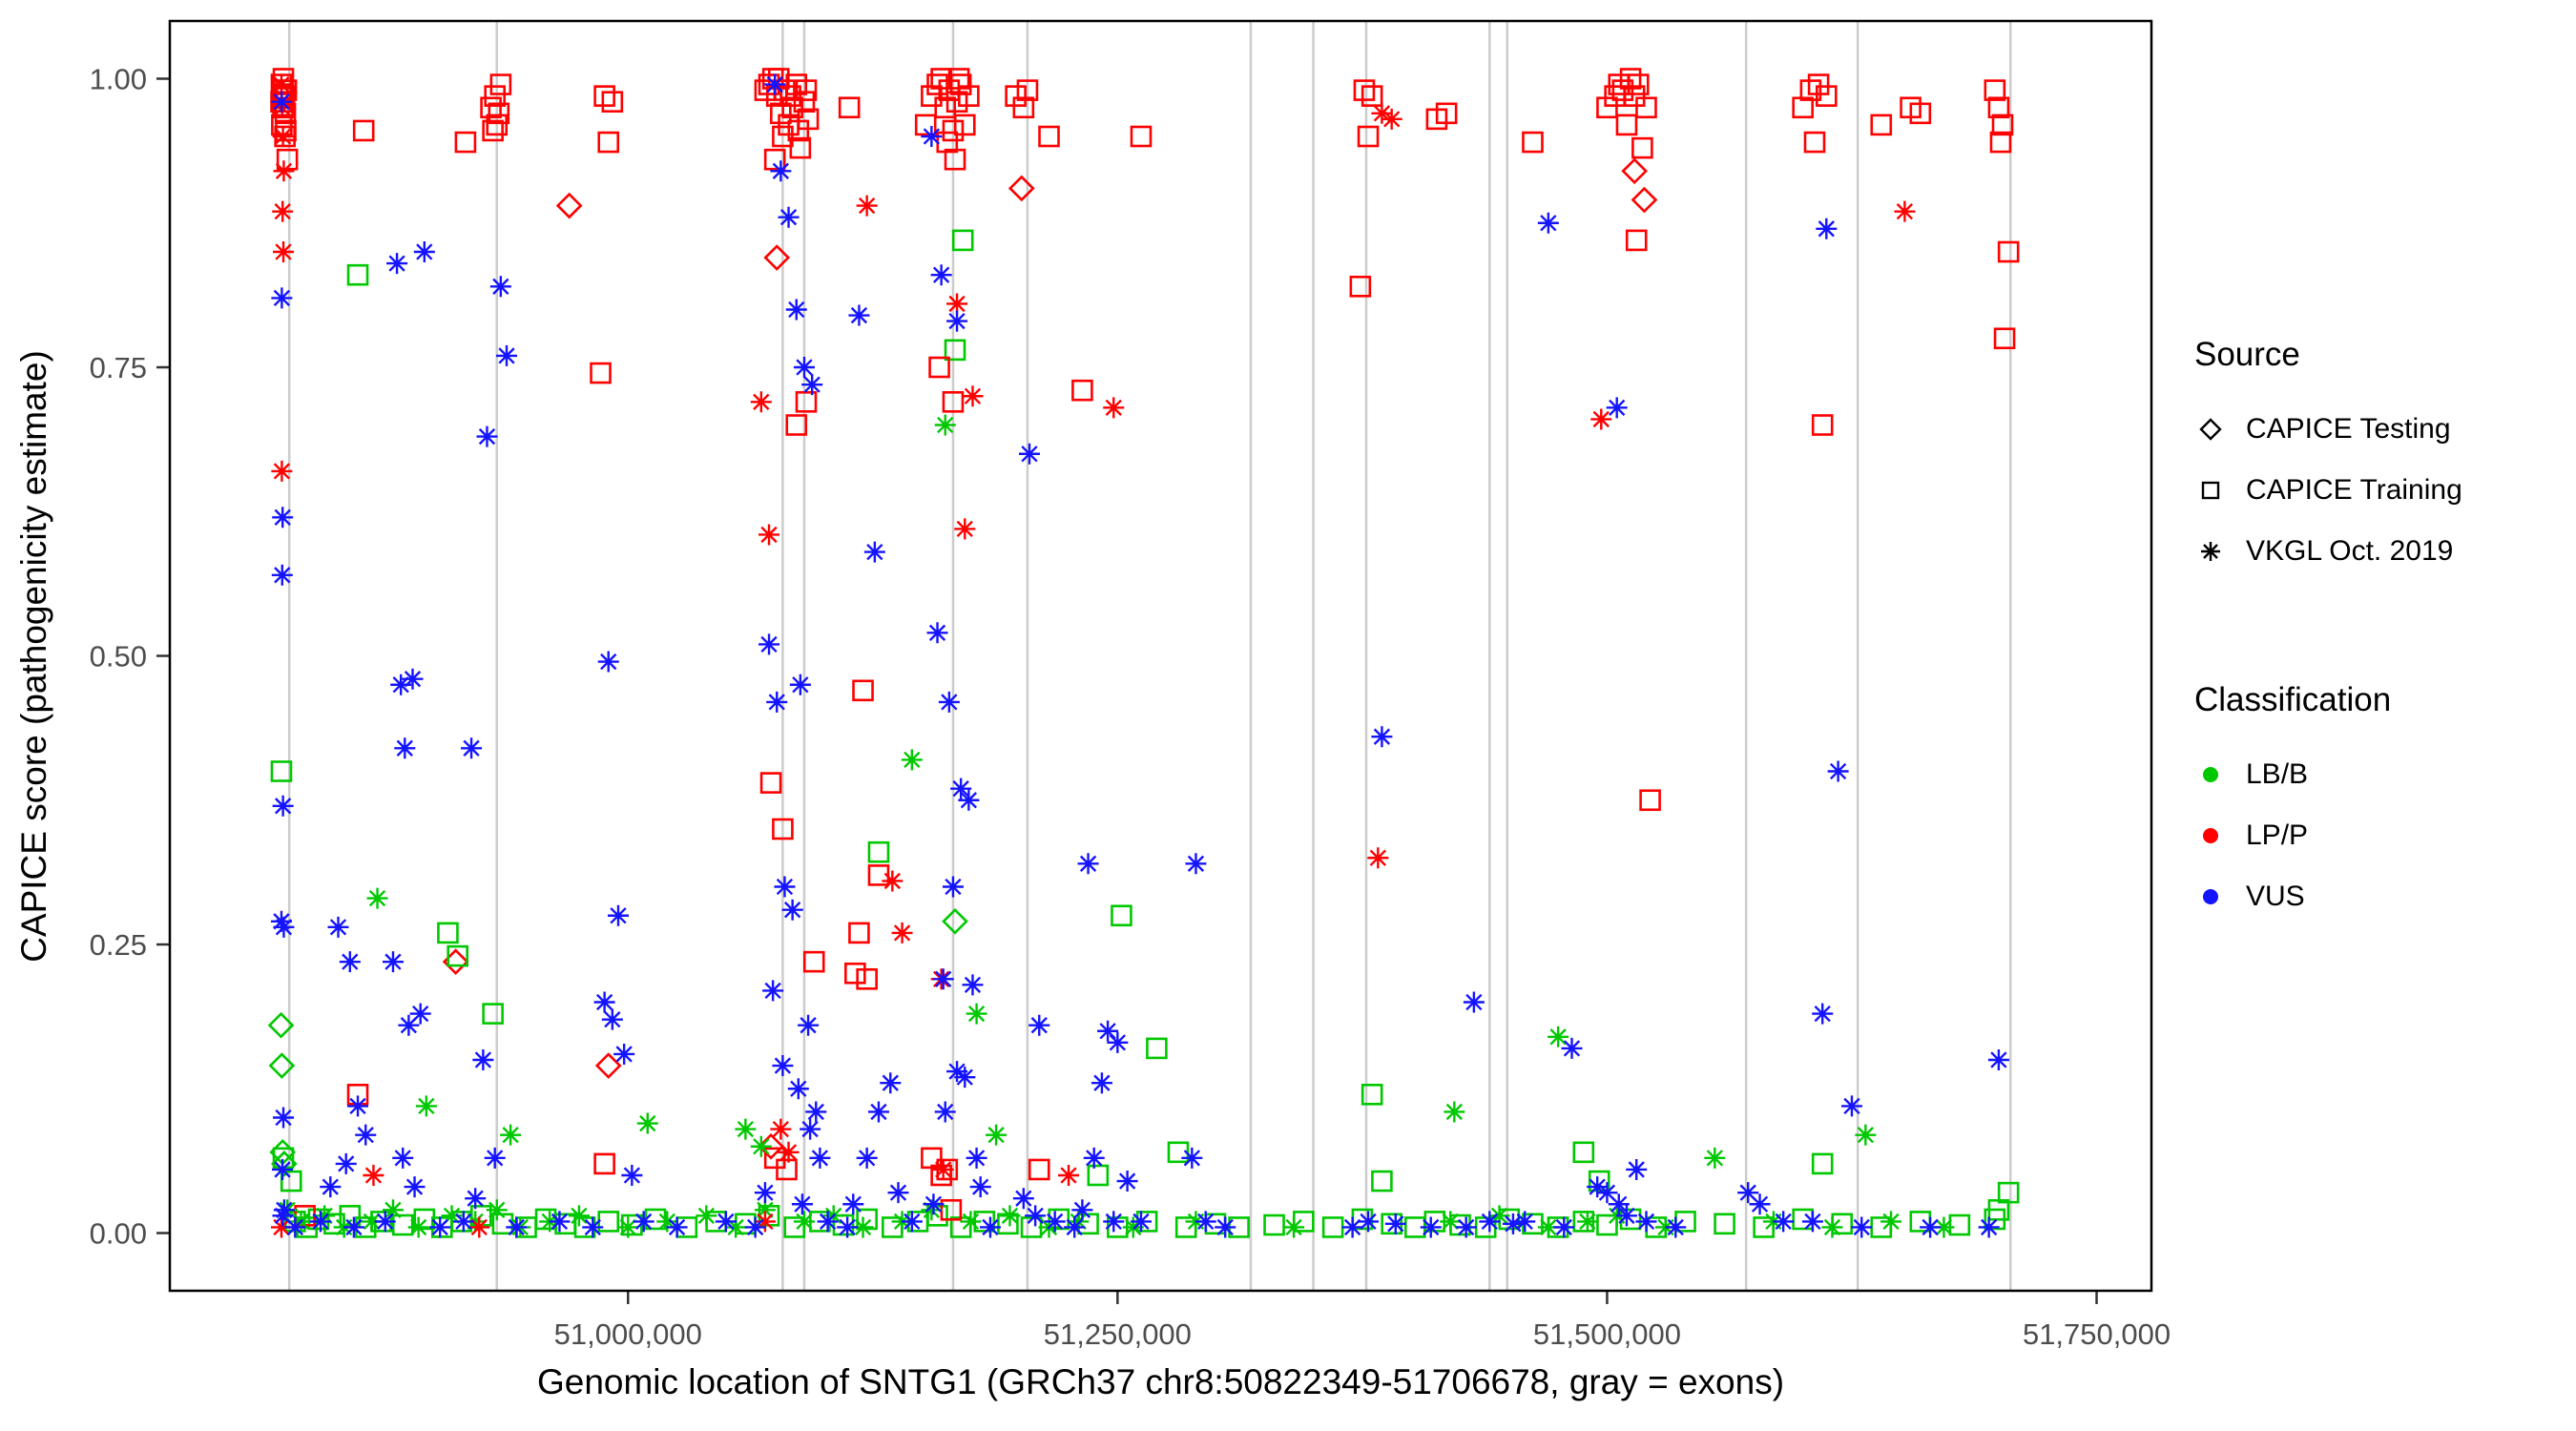 The width and height of the screenshot is (2576, 1431). What do you see at coordinates (2348, 429) in the screenshot?
I see `legend-item-label: CAPICE Testing` at bounding box center [2348, 429].